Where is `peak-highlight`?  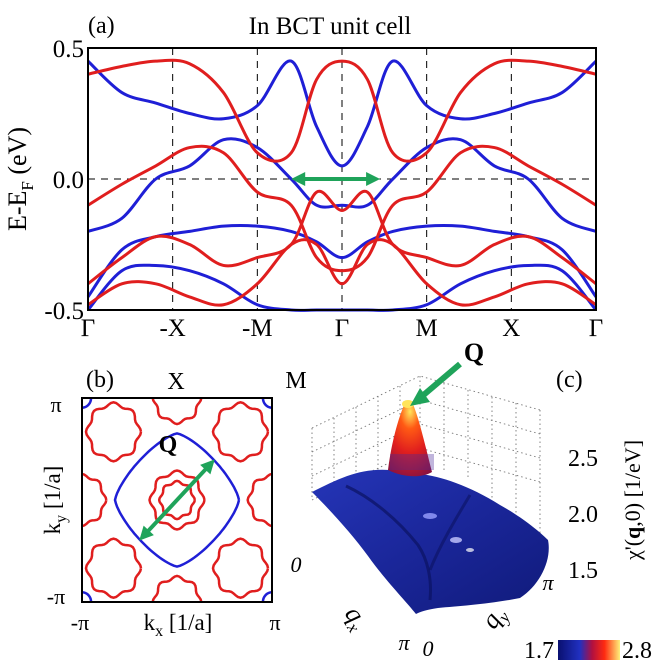
peak-highlight is located at coordinates (408, 404).